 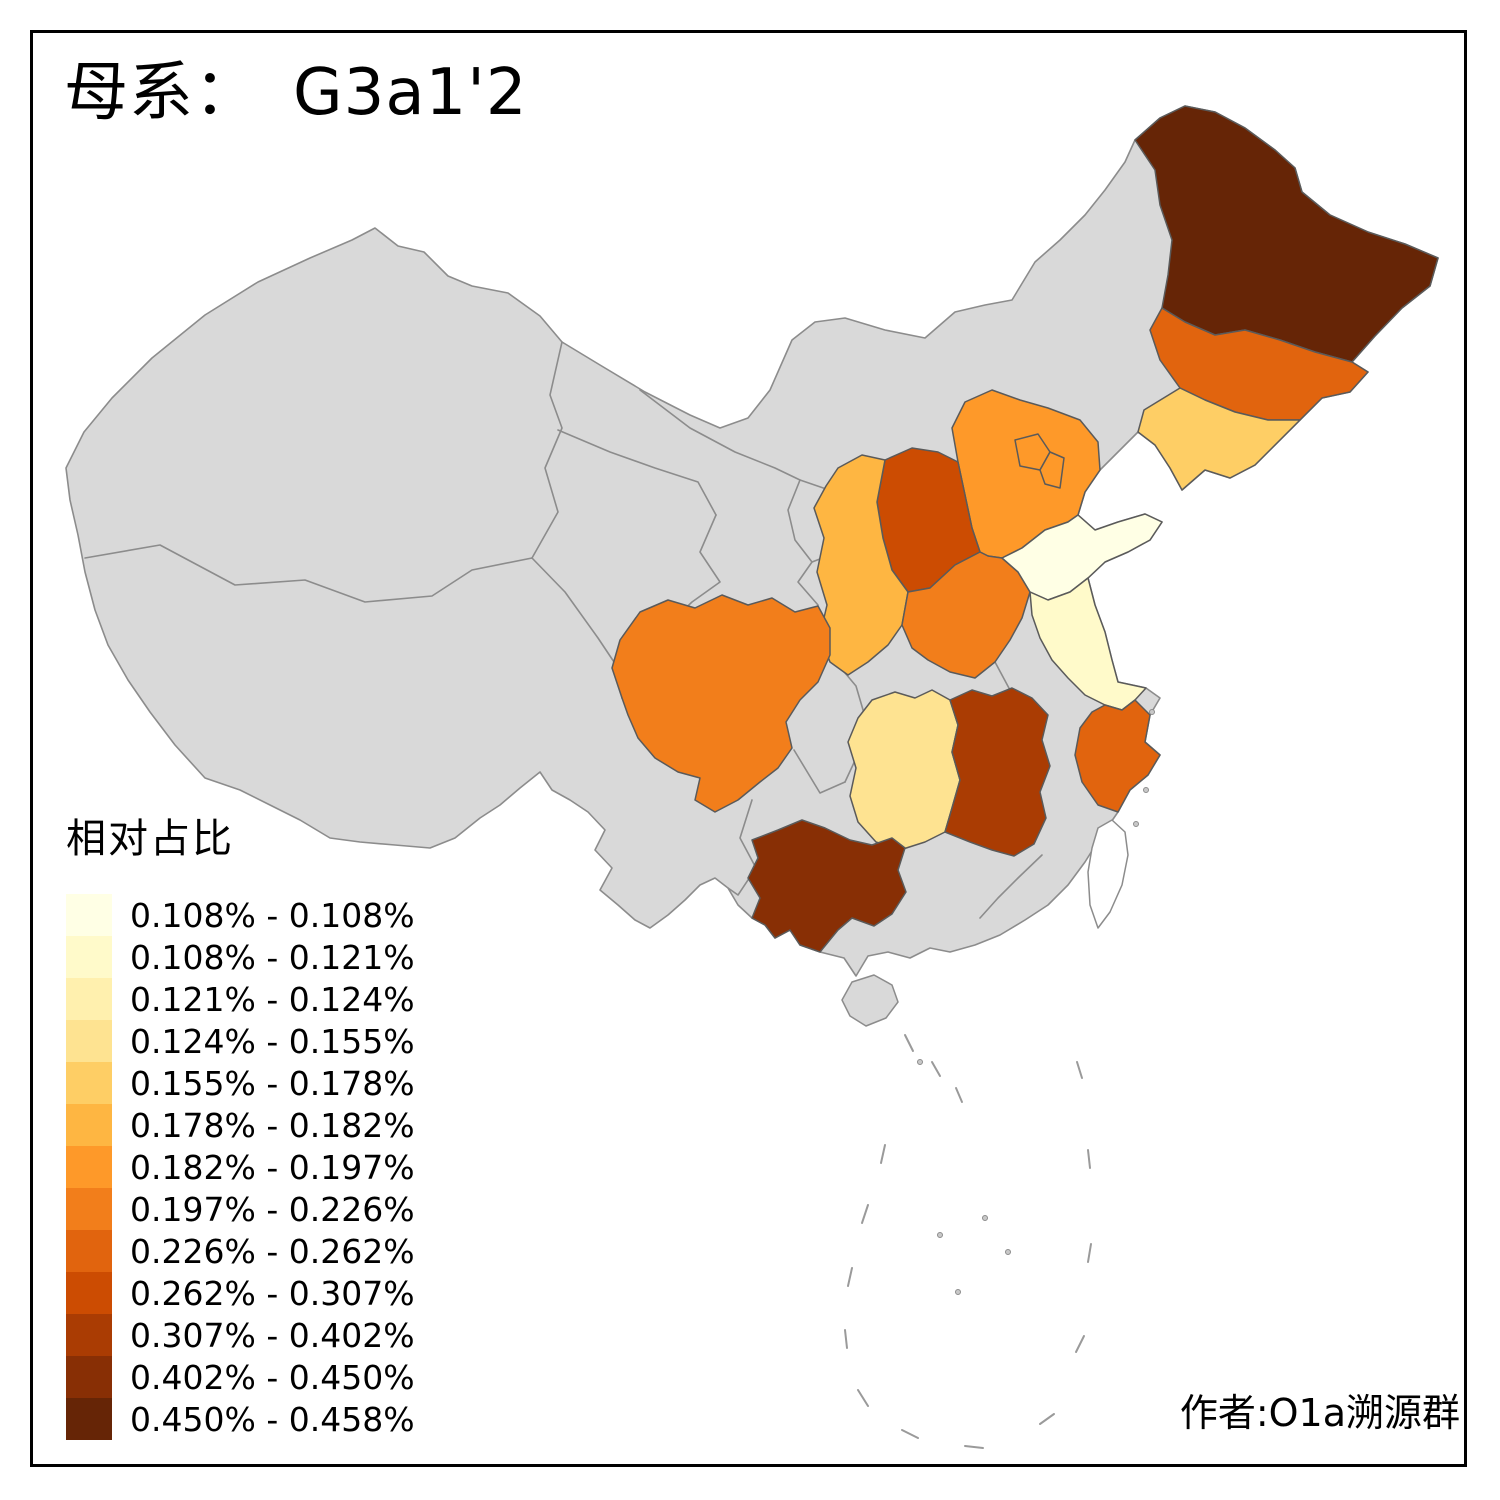 What do you see at coordinates (308, 573) in the screenshot?
I see `border-xinjiang-tibet` at bounding box center [308, 573].